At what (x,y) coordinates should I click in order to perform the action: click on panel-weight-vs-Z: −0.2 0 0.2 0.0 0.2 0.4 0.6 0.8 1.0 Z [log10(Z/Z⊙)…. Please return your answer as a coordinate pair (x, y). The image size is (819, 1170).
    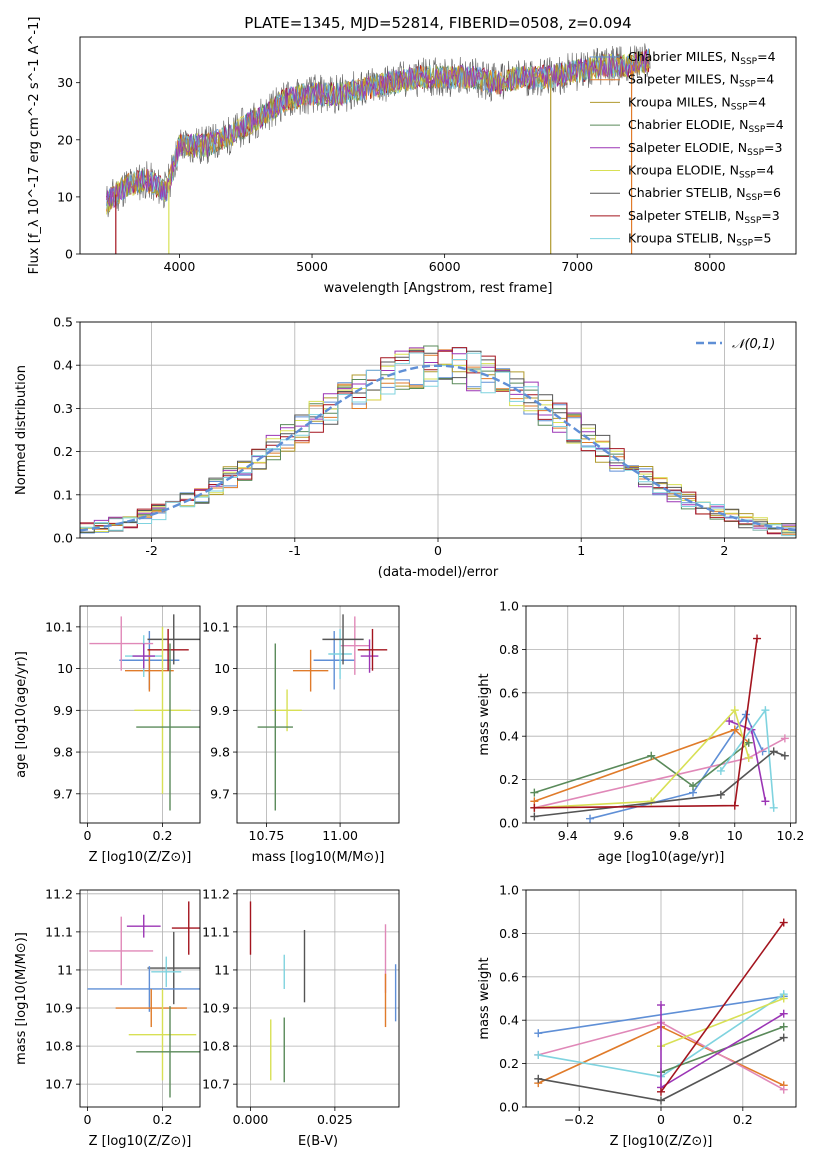
    Looking at the image, I should click on (637, 1016).